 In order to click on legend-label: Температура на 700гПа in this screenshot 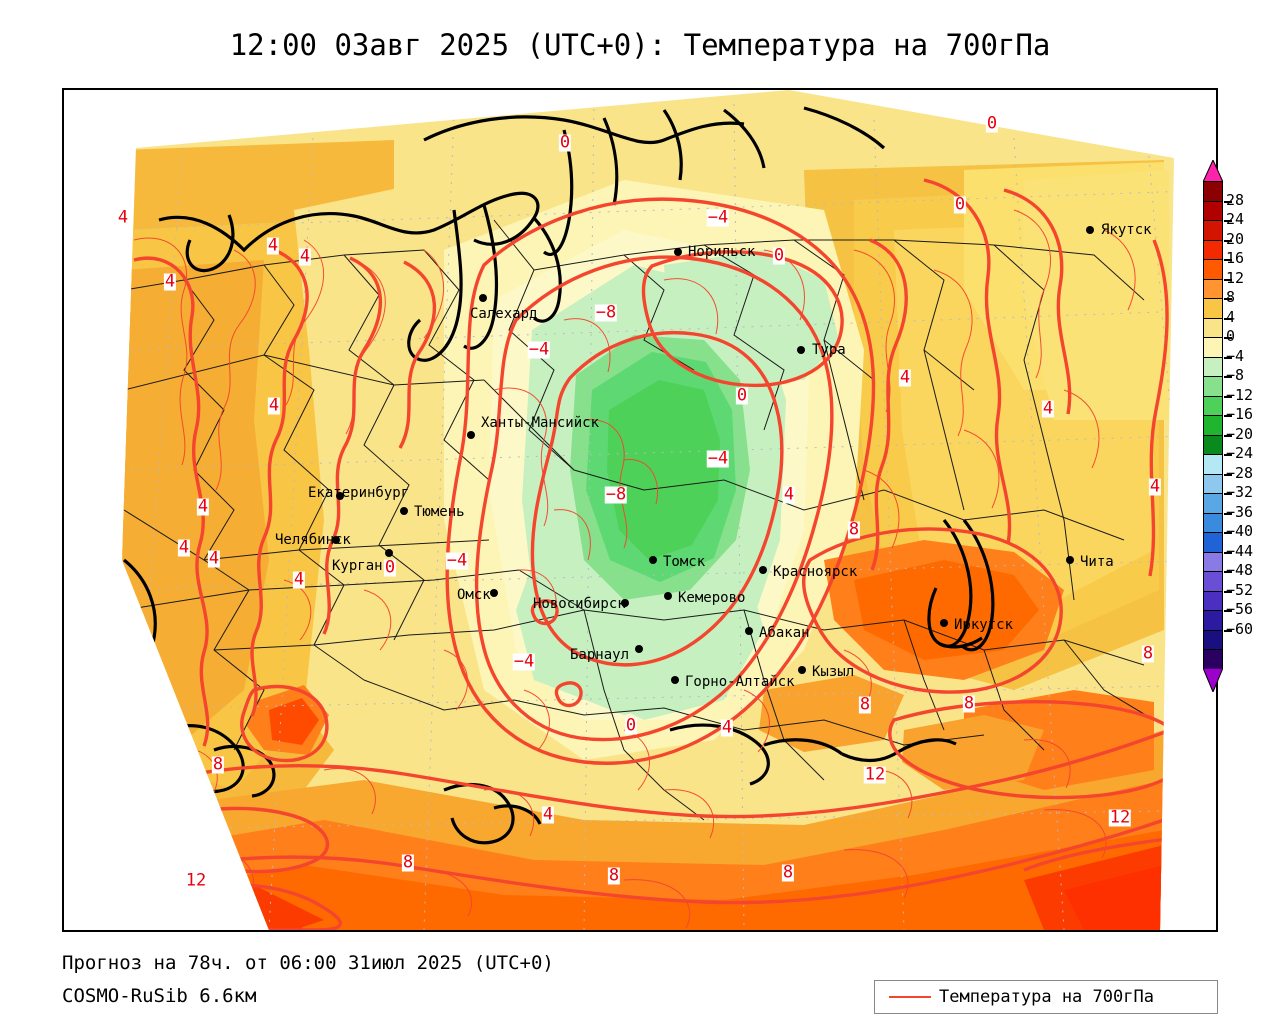, I will do `click(1046, 997)`.